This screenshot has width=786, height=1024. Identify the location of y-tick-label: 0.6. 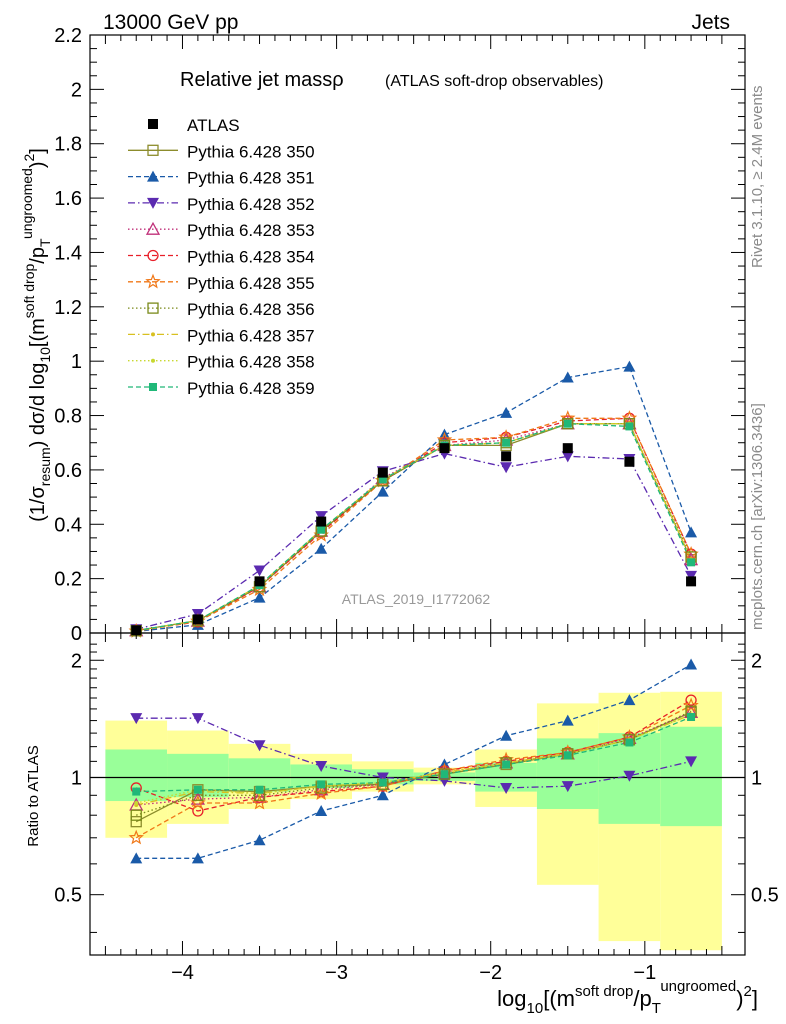
(68, 471).